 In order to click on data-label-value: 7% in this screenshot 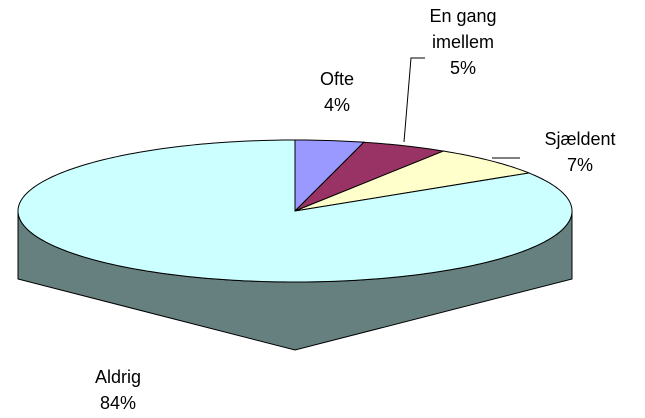, I will do `click(580, 165)`.